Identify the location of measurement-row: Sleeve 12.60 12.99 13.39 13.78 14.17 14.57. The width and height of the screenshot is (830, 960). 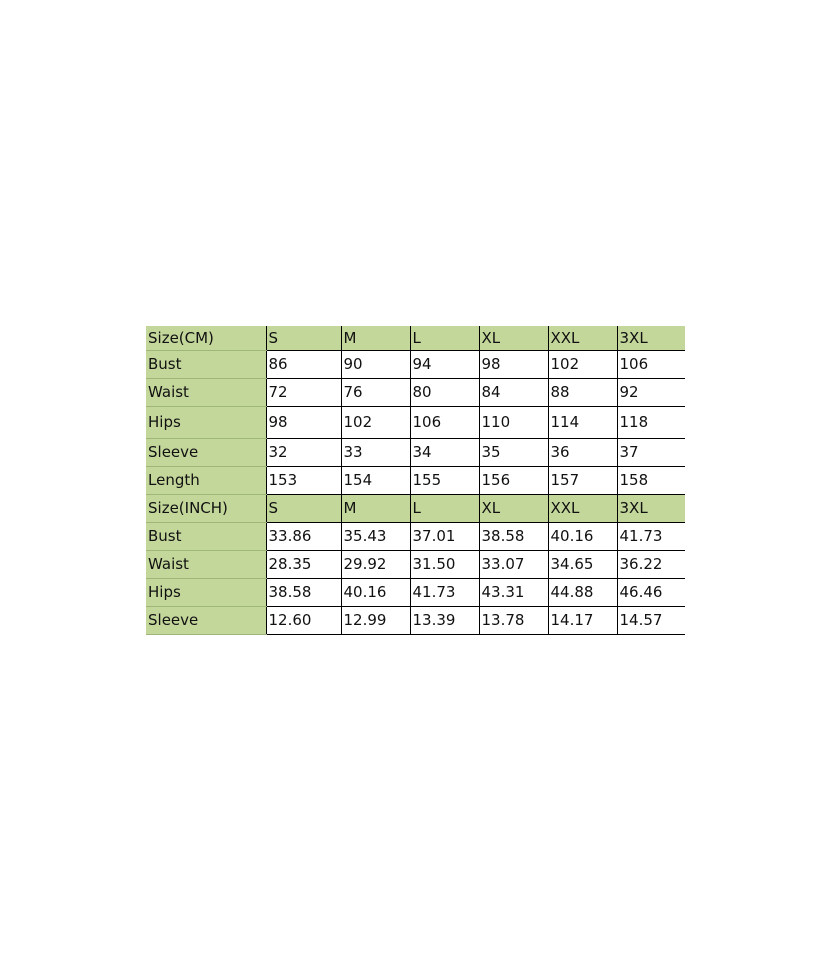
(415, 620).